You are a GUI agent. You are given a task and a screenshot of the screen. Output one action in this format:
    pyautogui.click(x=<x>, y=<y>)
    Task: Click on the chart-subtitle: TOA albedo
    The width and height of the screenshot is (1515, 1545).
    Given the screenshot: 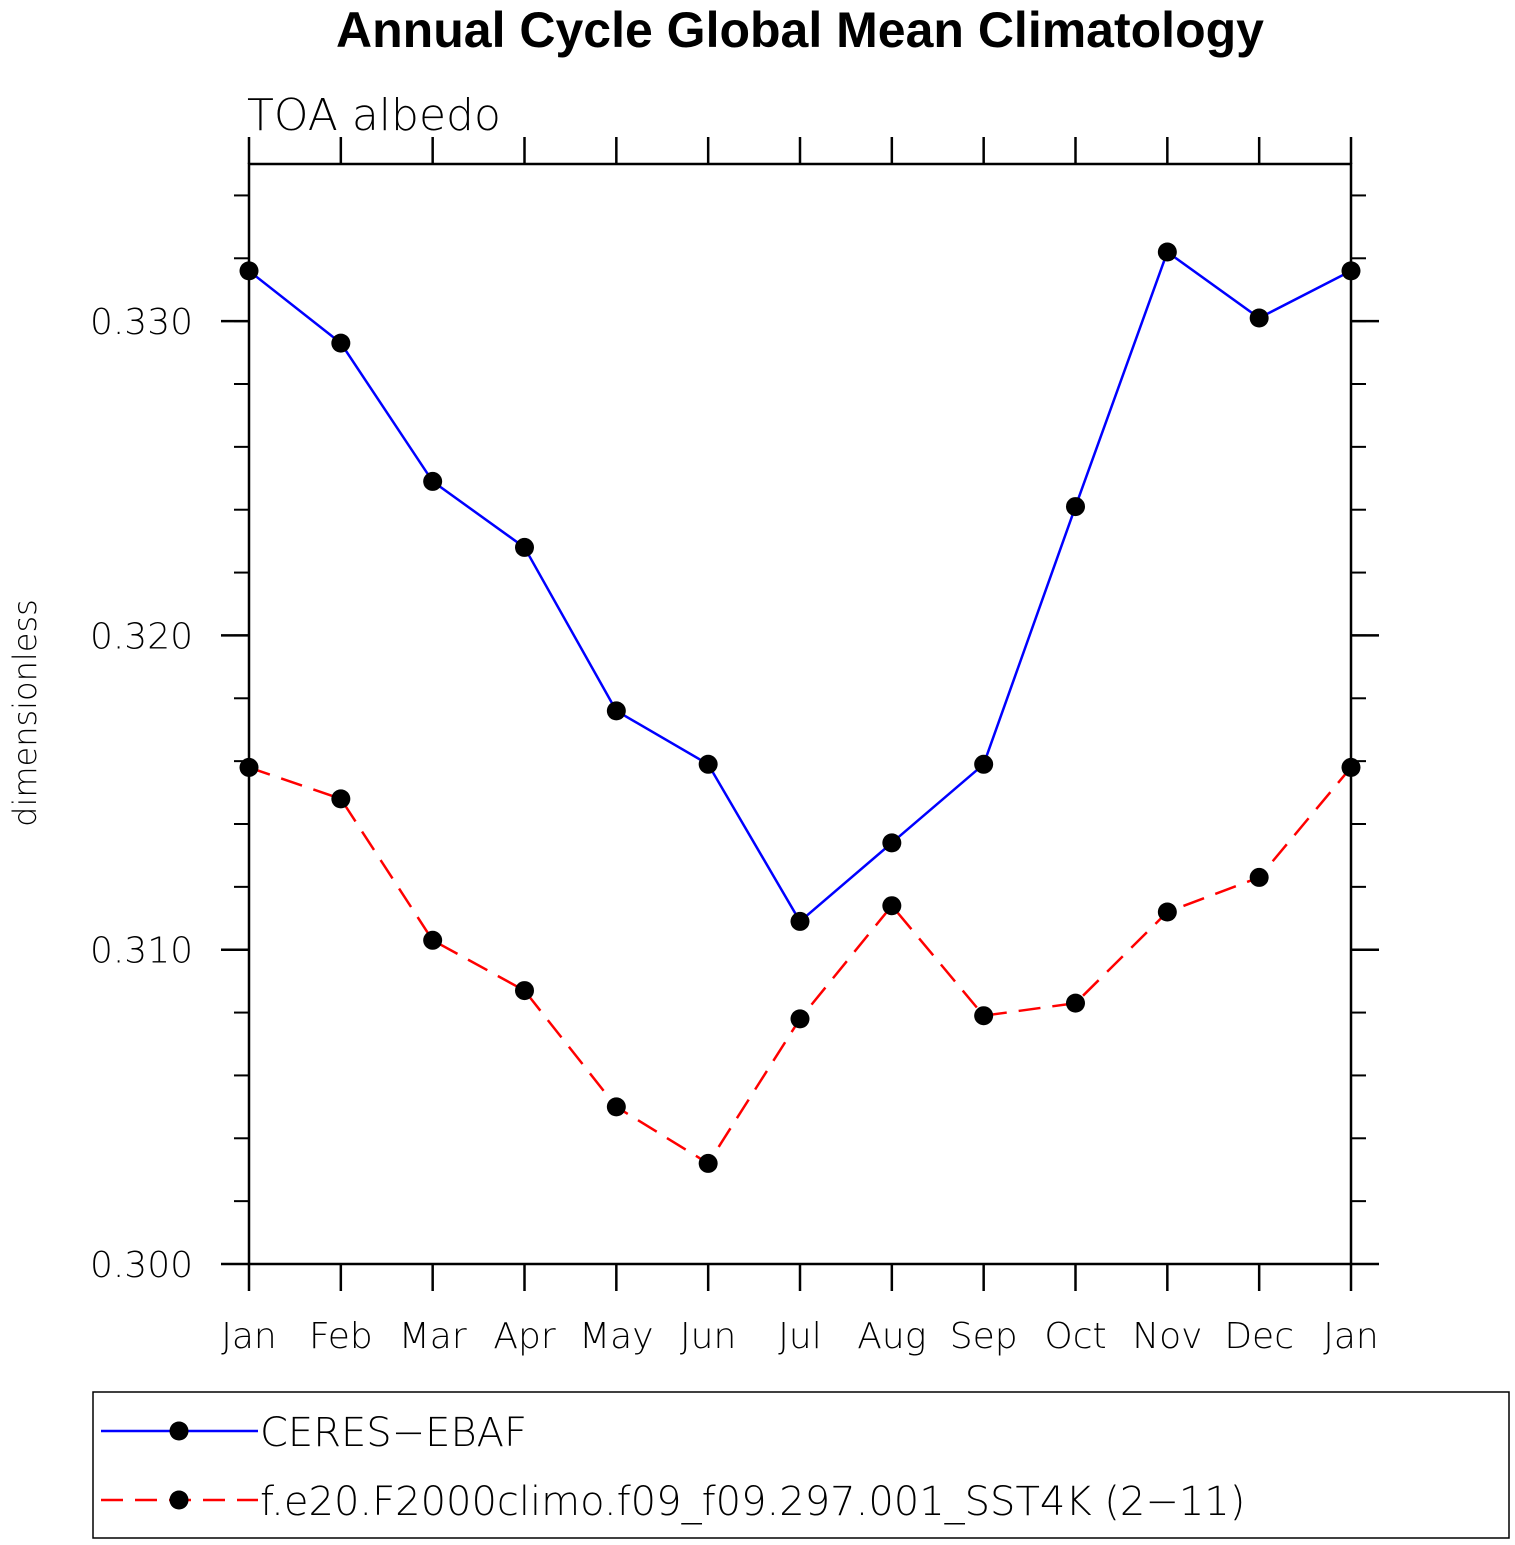 What is the action you would take?
    pyautogui.click(x=374, y=115)
    